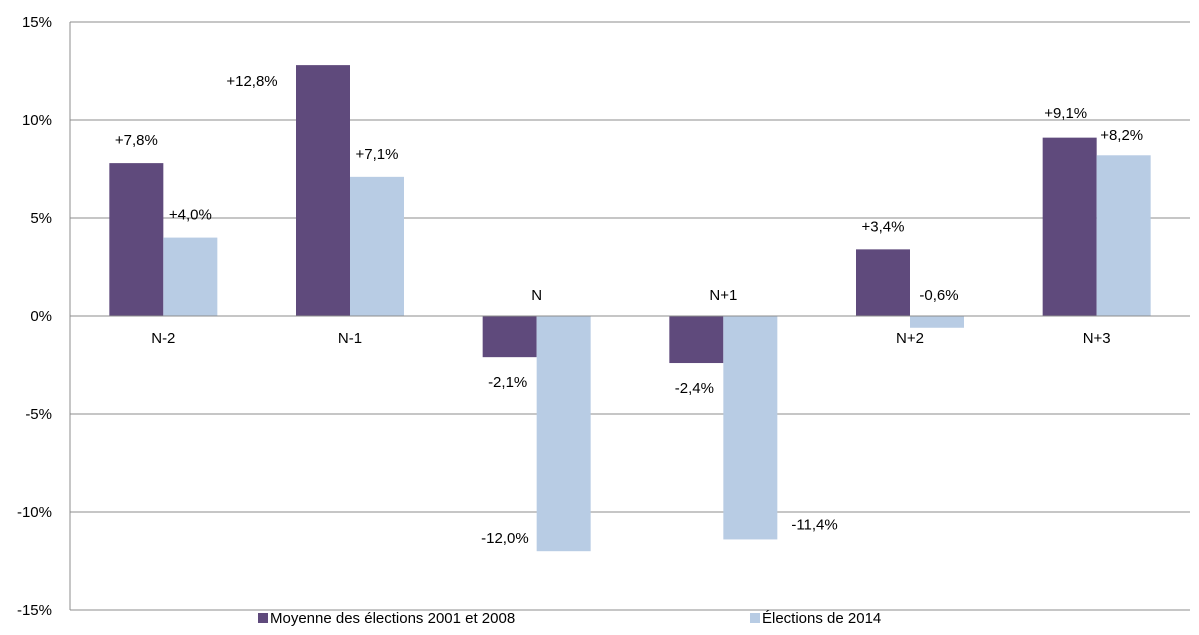 This screenshot has height=635, width=1199. What do you see at coordinates (505, 538) in the screenshot?
I see `data-label-series-2-N: -12,0%` at bounding box center [505, 538].